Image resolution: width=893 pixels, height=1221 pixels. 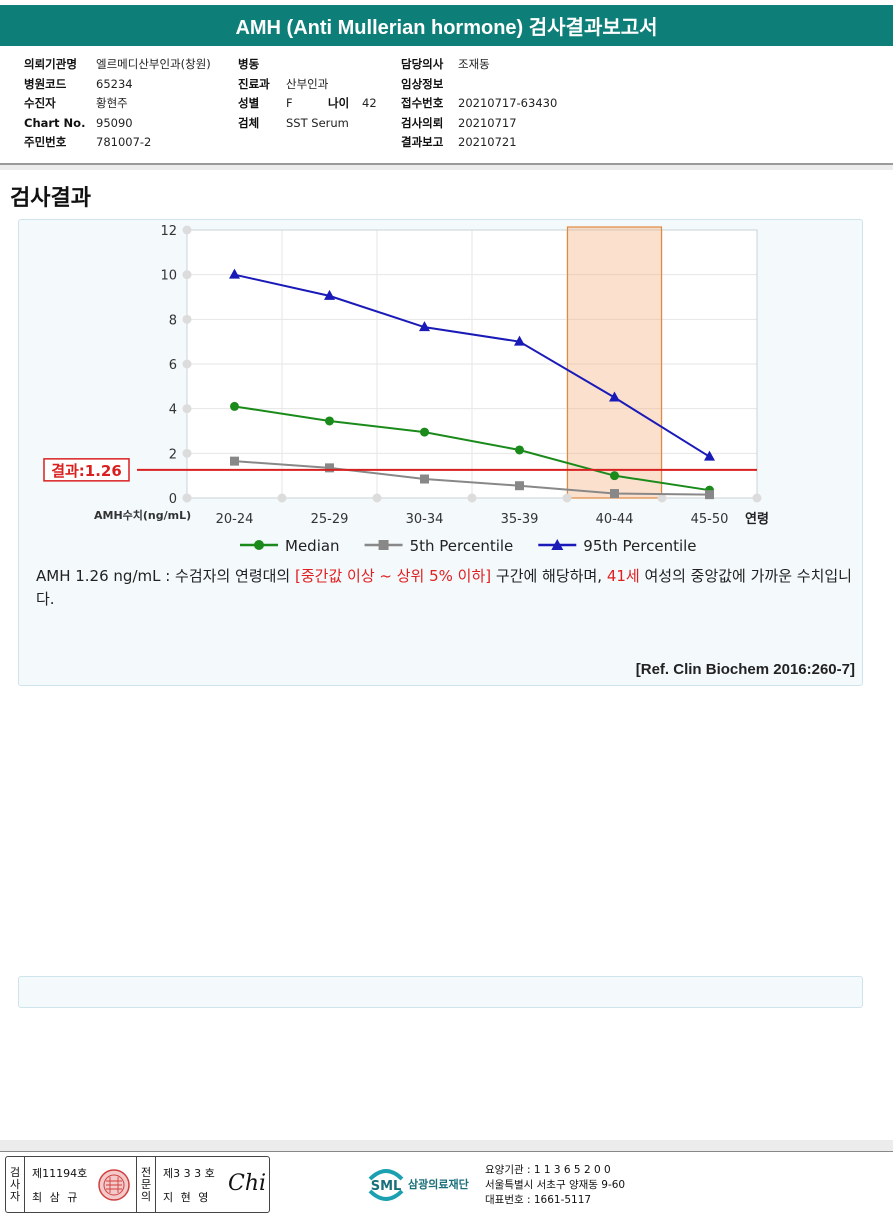 What do you see at coordinates (45, 142) in the screenshot?
I see `info-label: 주민번호` at bounding box center [45, 142].